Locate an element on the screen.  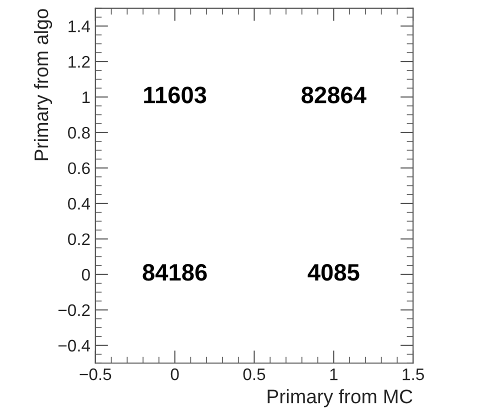
y-tick-label: −0.2 is located at coordinates (74, 310).